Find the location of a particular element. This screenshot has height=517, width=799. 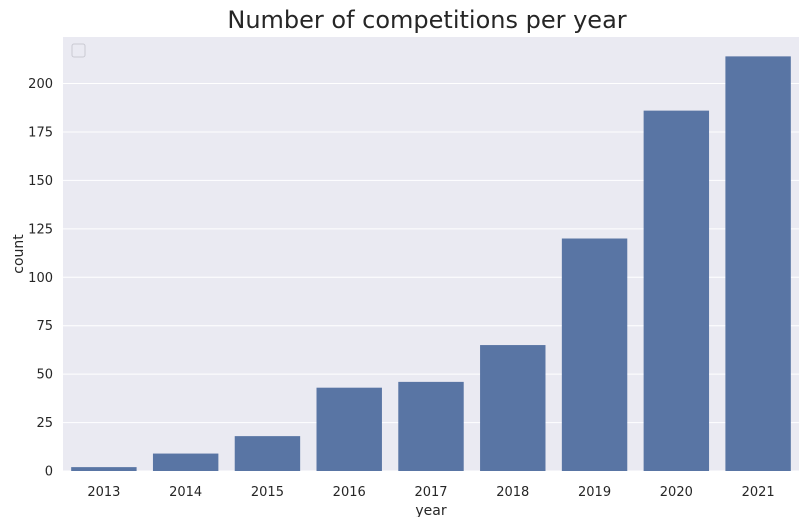

y-axis-ticks: 0 25 50 75 100 125 150 175 200 is located at coordinates (40, 278).